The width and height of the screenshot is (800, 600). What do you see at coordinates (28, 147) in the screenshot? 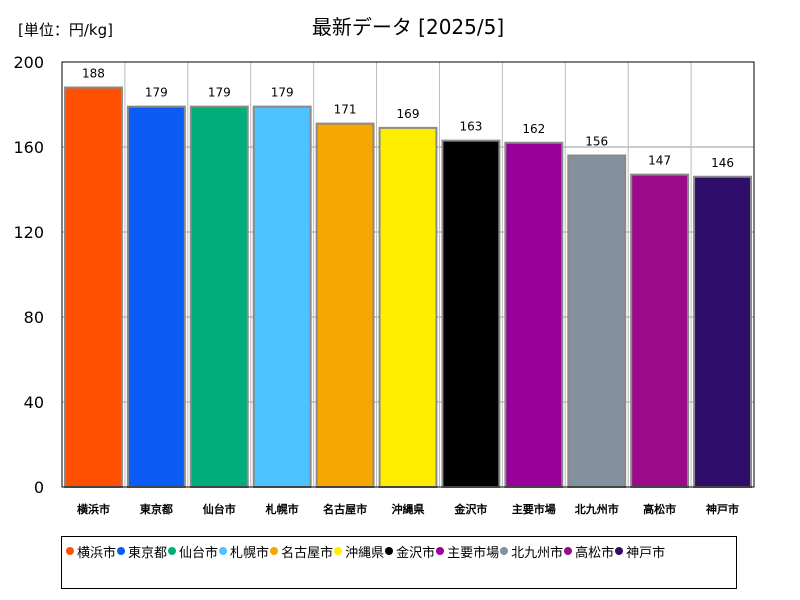
I see `y-tick-label-4: 160` at bounding box center [28, 147].